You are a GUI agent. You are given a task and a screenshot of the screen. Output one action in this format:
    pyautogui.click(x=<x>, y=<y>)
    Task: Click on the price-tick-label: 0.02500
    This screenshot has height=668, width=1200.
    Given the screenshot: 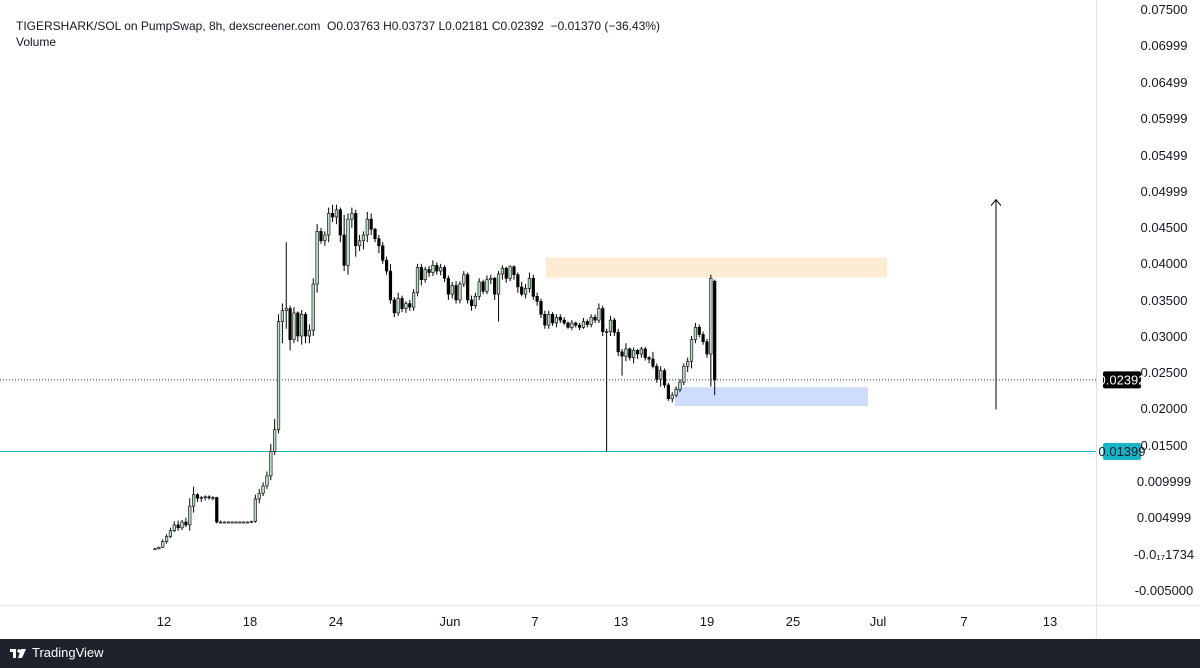 What is the action you would take?
    pyautogui.click(x=1164, y=372)
    